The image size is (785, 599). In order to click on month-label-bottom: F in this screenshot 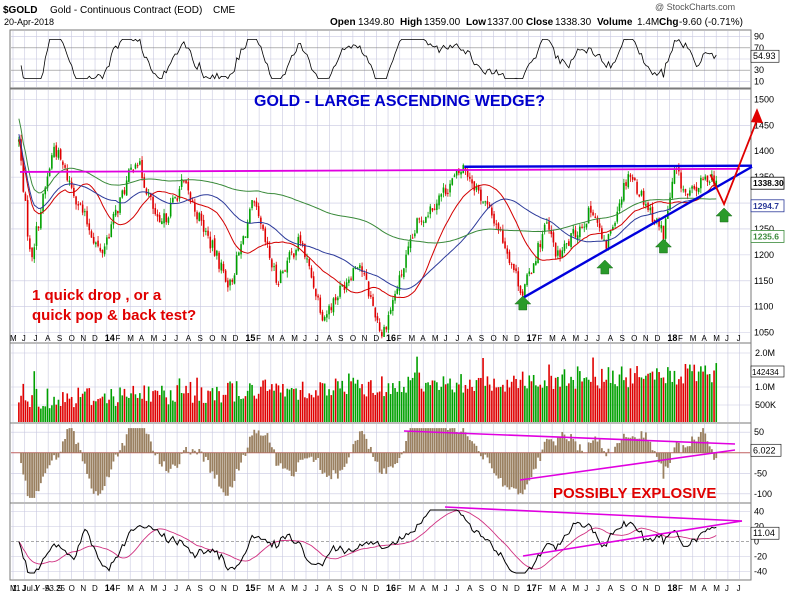, I will do `click(539, 588)`.